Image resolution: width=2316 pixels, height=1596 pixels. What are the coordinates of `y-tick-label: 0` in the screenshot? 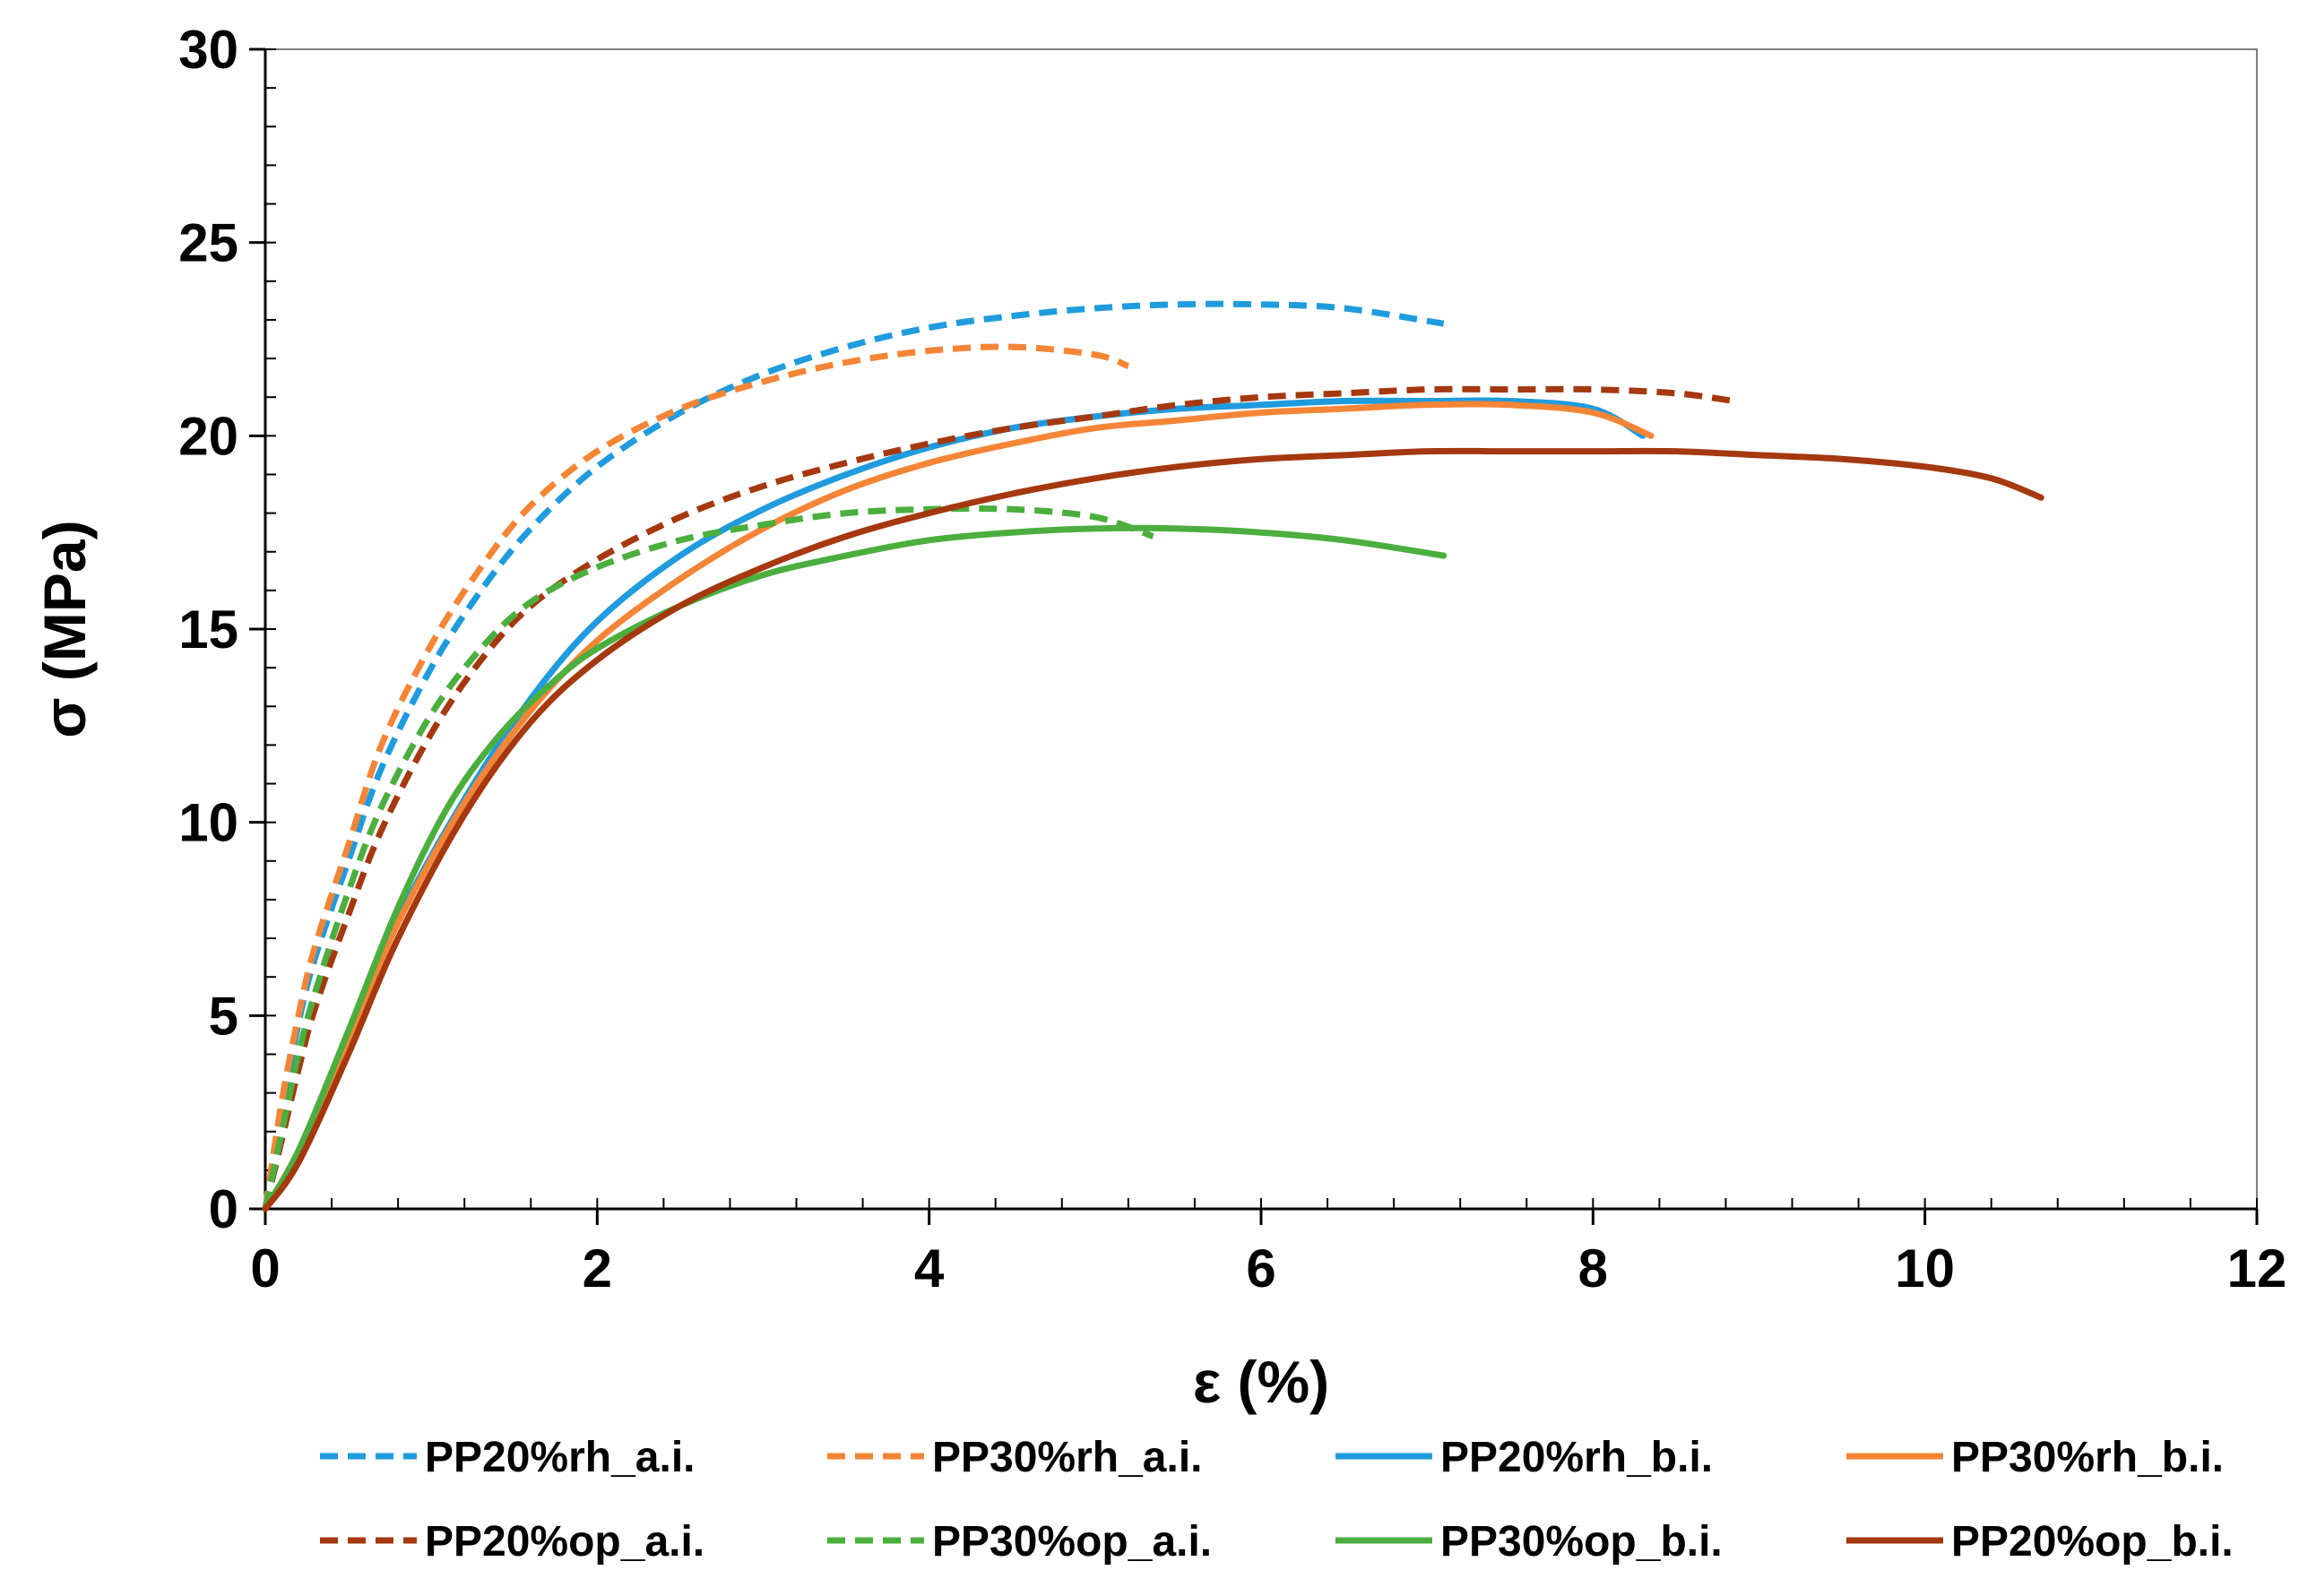 It's located at (223, 1209).